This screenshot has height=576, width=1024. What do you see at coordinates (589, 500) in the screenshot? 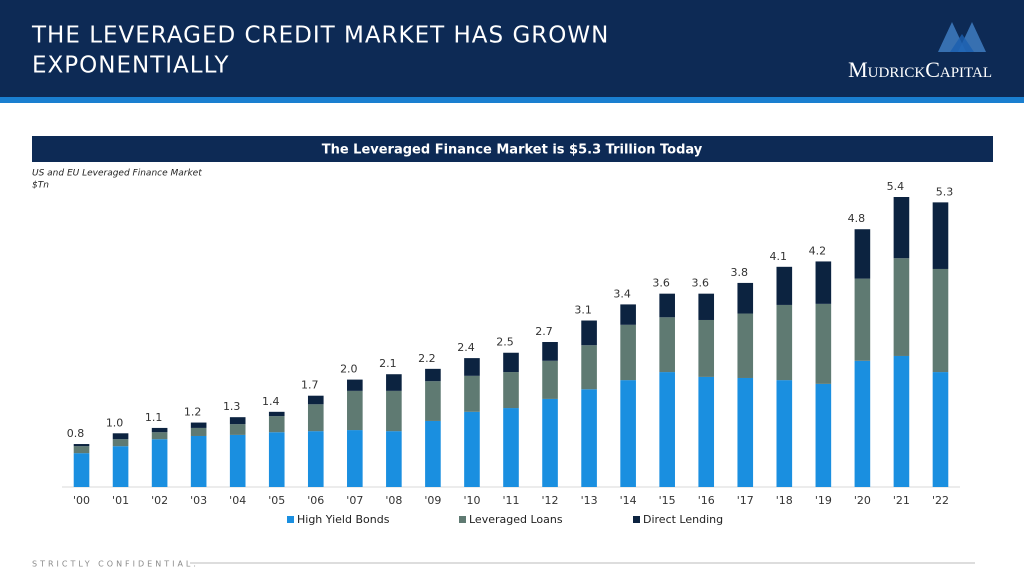
I see `x-tick-label: '13` at bounding box center [589, 500].